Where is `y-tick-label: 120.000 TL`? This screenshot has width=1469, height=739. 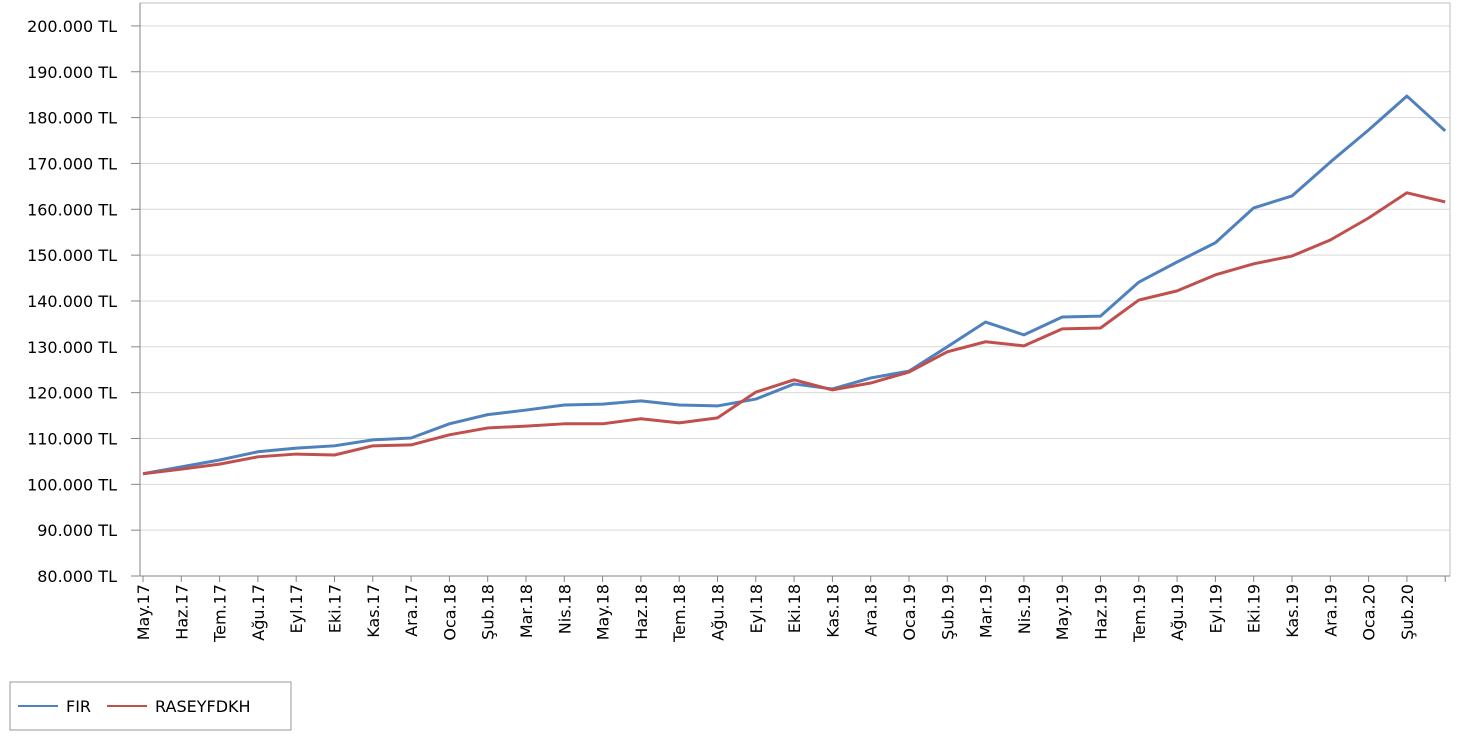
y-tick-label: 120.000 TL is located at coordinates (72, 393).